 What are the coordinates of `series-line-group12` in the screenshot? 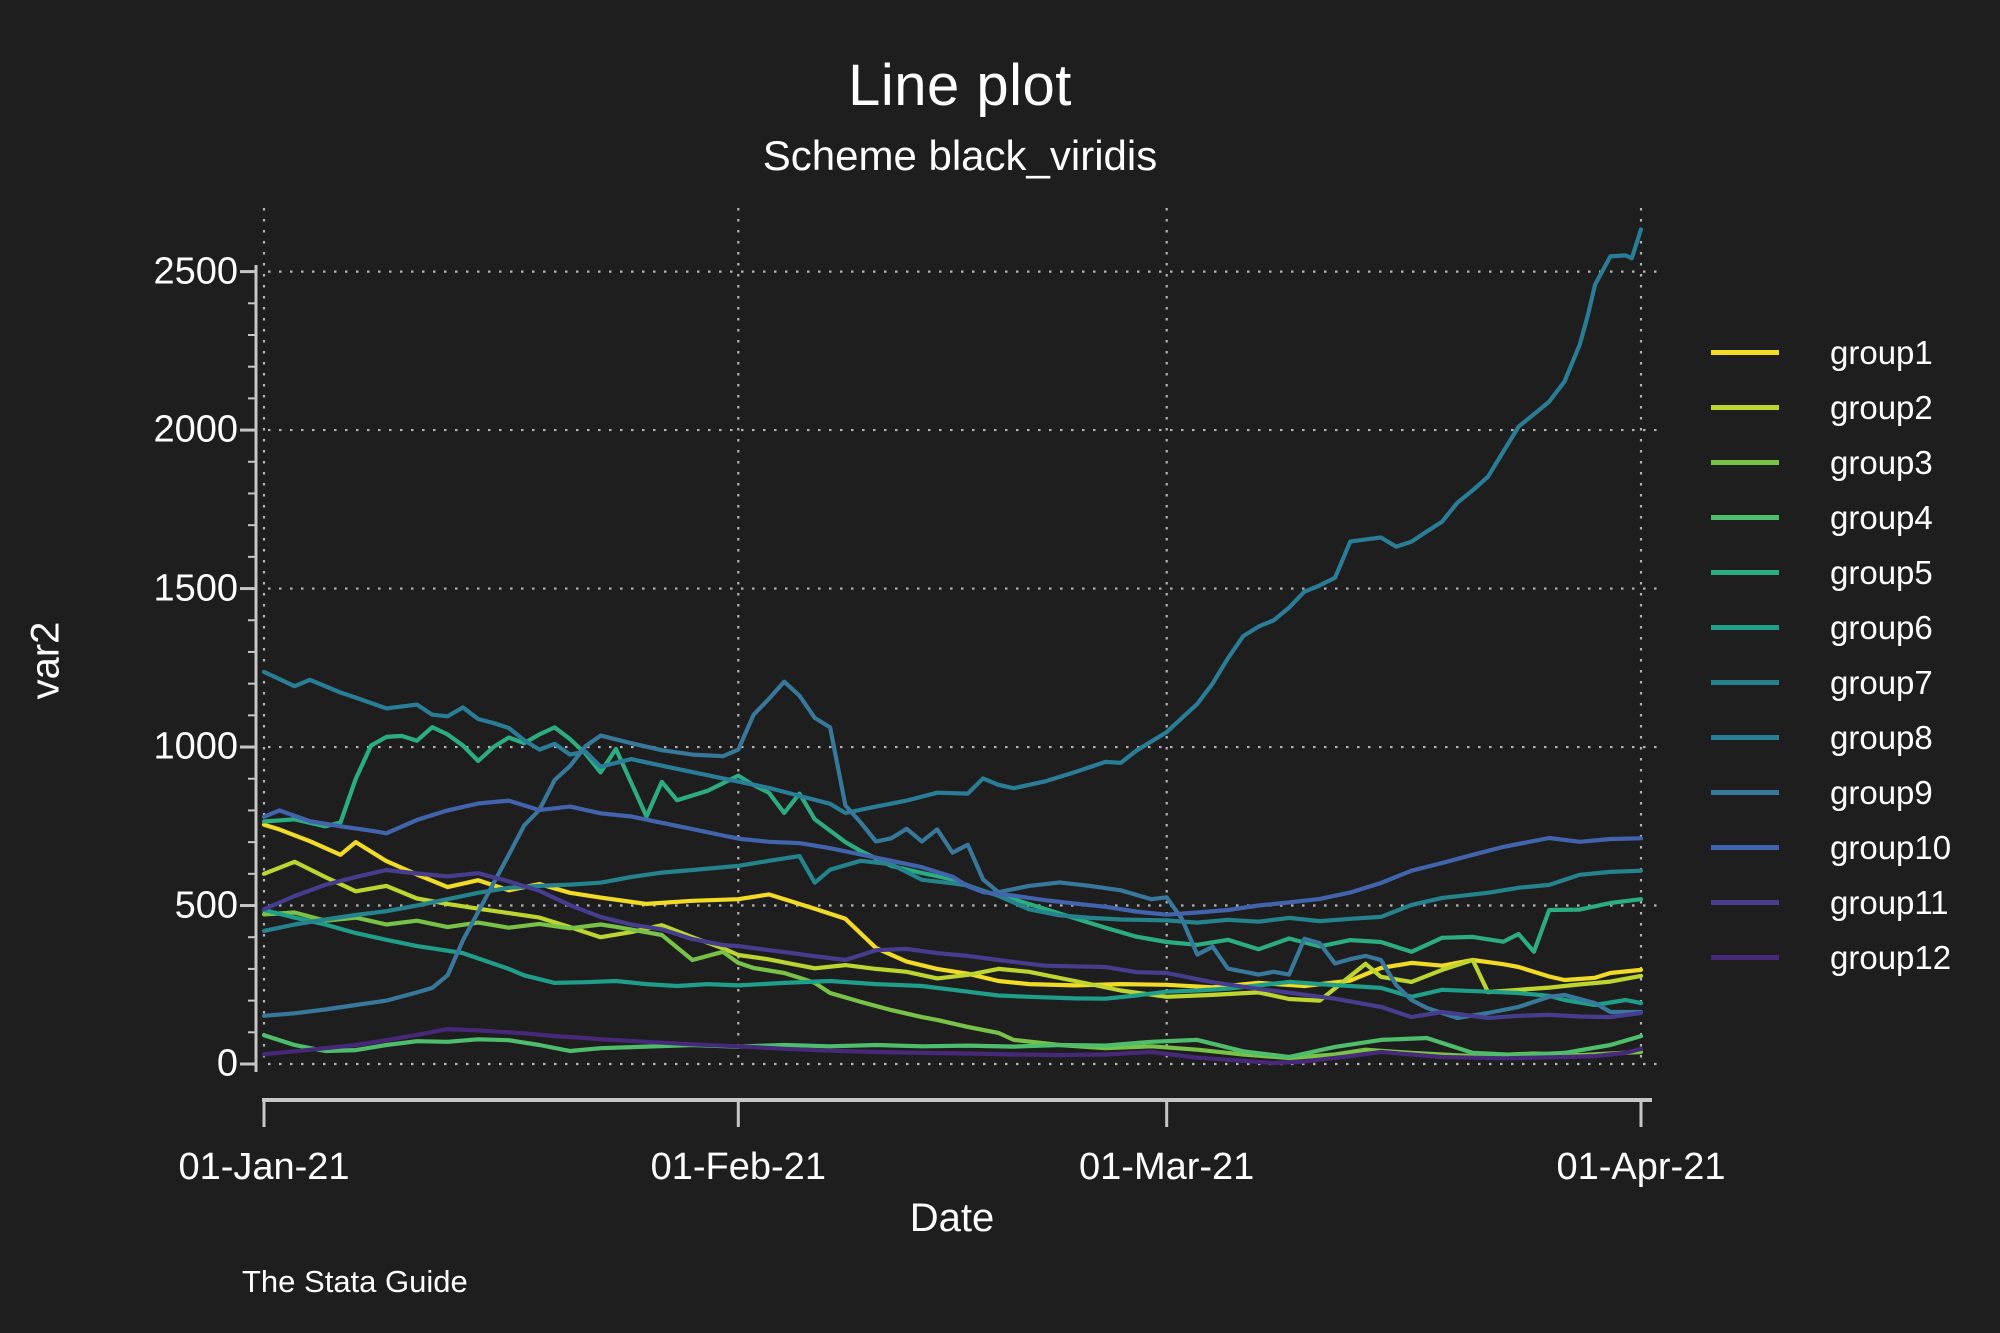 It's located at (952, 1046).